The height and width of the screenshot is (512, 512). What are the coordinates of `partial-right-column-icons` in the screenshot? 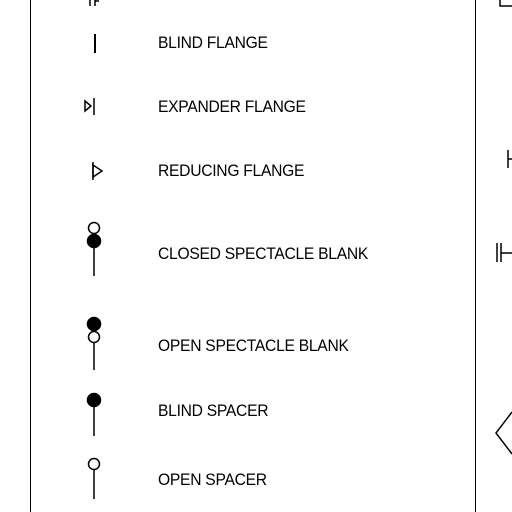 It's located at (503, 227).